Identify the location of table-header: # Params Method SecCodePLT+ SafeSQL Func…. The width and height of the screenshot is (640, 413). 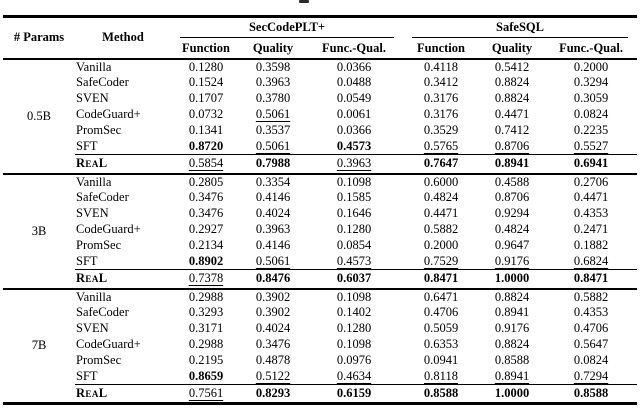
(320, 38).